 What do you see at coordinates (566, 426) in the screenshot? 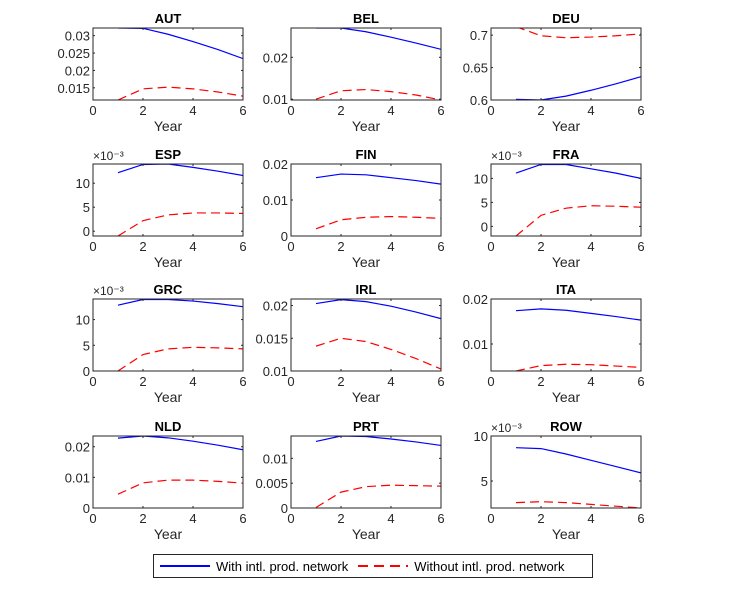
I see `panel-title: ROW` at bounding box center [566, 426].